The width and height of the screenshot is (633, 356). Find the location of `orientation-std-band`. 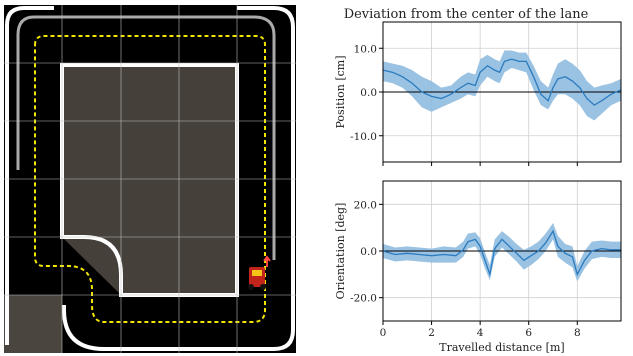

orientation-std-band is located at coordinates (502, 252).